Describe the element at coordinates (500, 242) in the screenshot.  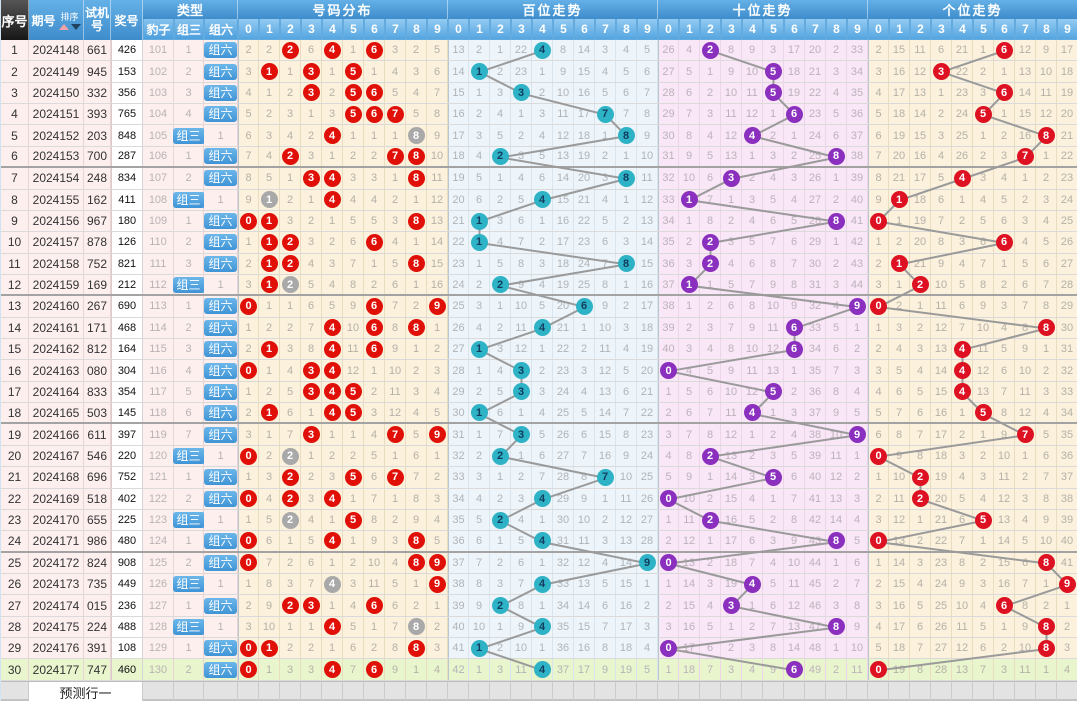
I see `bai-cell-2: 4` at that location.